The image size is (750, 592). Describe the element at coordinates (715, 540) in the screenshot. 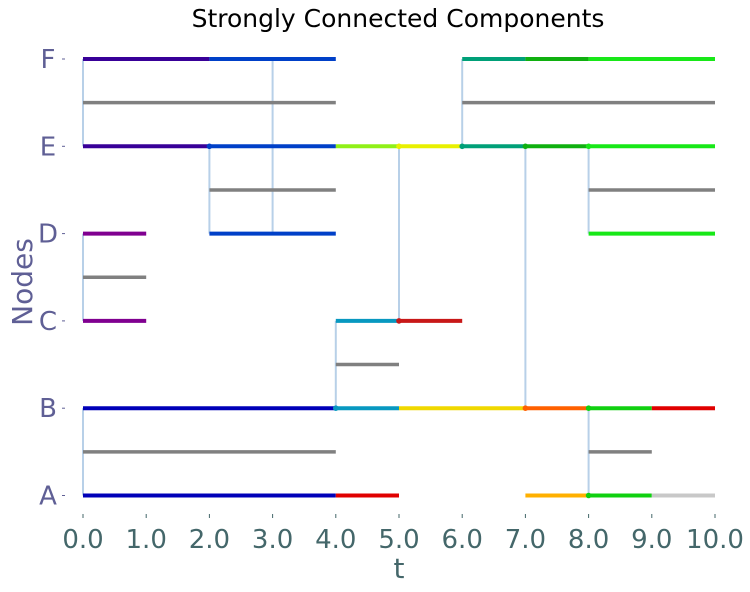

I see `x-tick-label-10: 10.0` at that location.